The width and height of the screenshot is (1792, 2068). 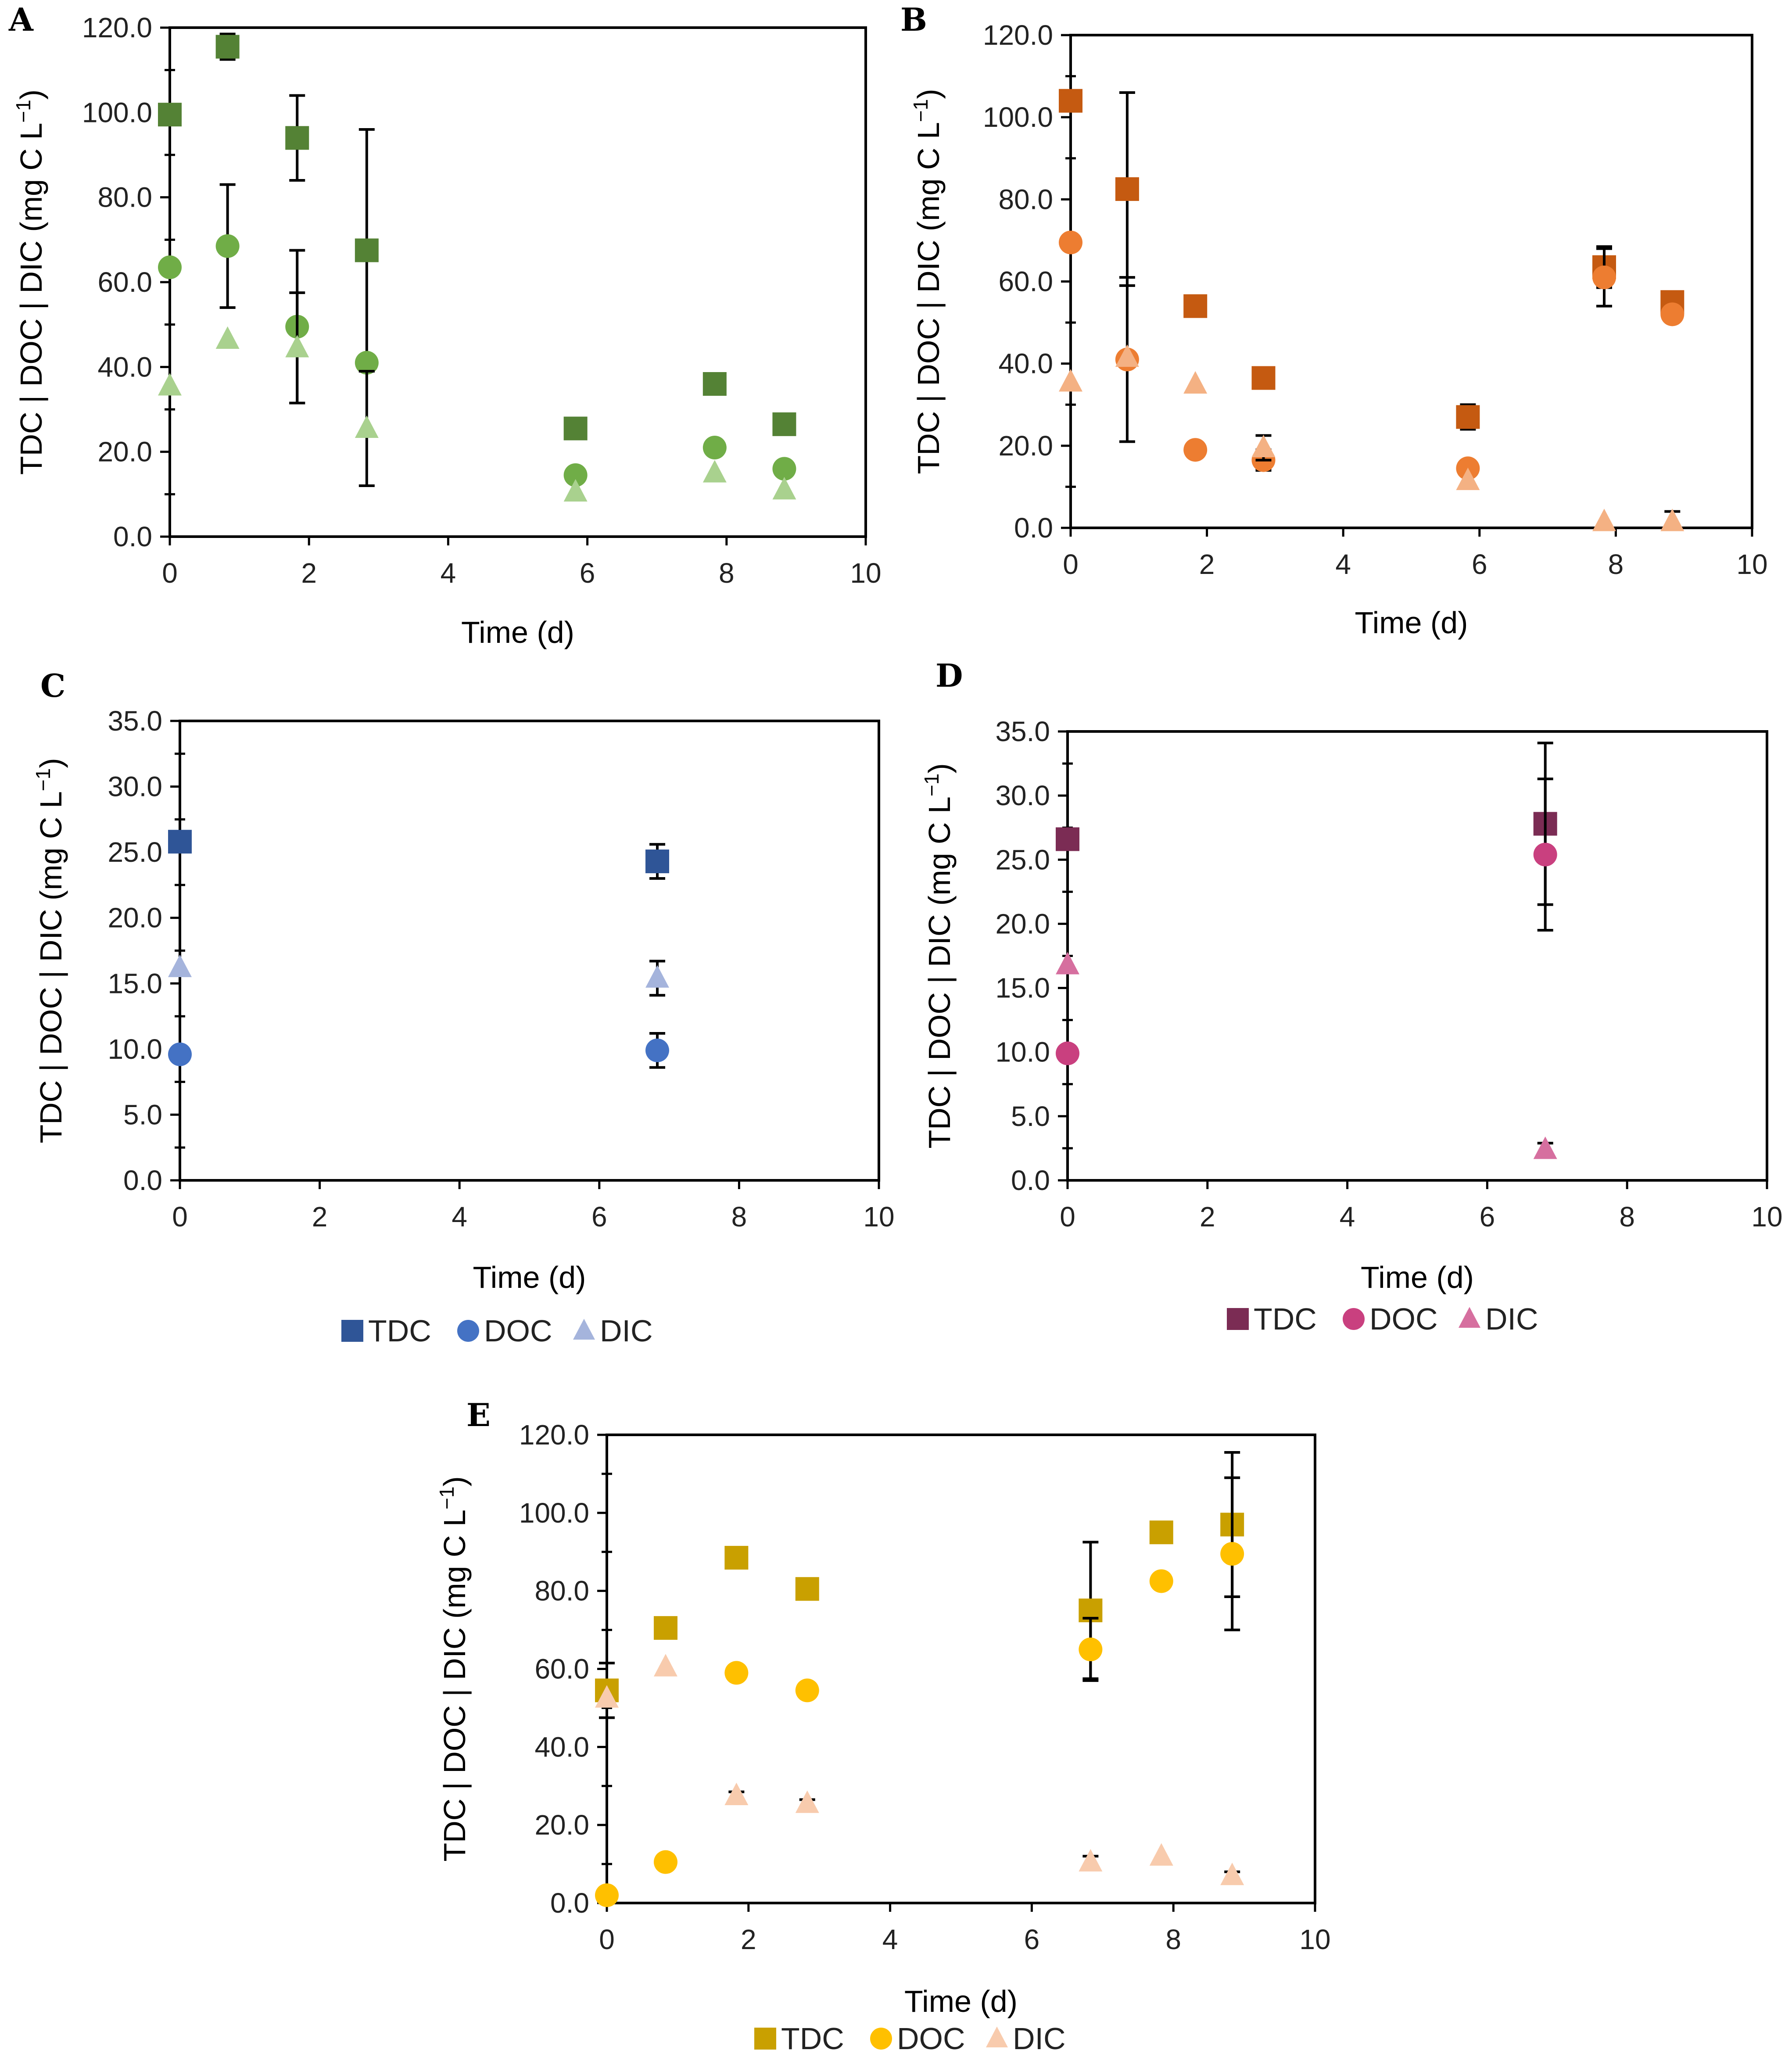 What do you see at coordinates (1307, 921) in the screenshot?
I see `series-DOC` at bounding box center [1307, 921].